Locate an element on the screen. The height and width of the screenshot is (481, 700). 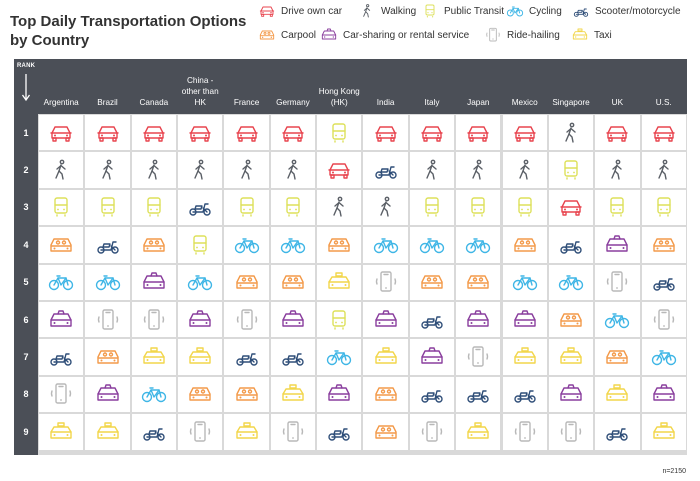
legend-label: Carpool is located at coordinates (299, 35).